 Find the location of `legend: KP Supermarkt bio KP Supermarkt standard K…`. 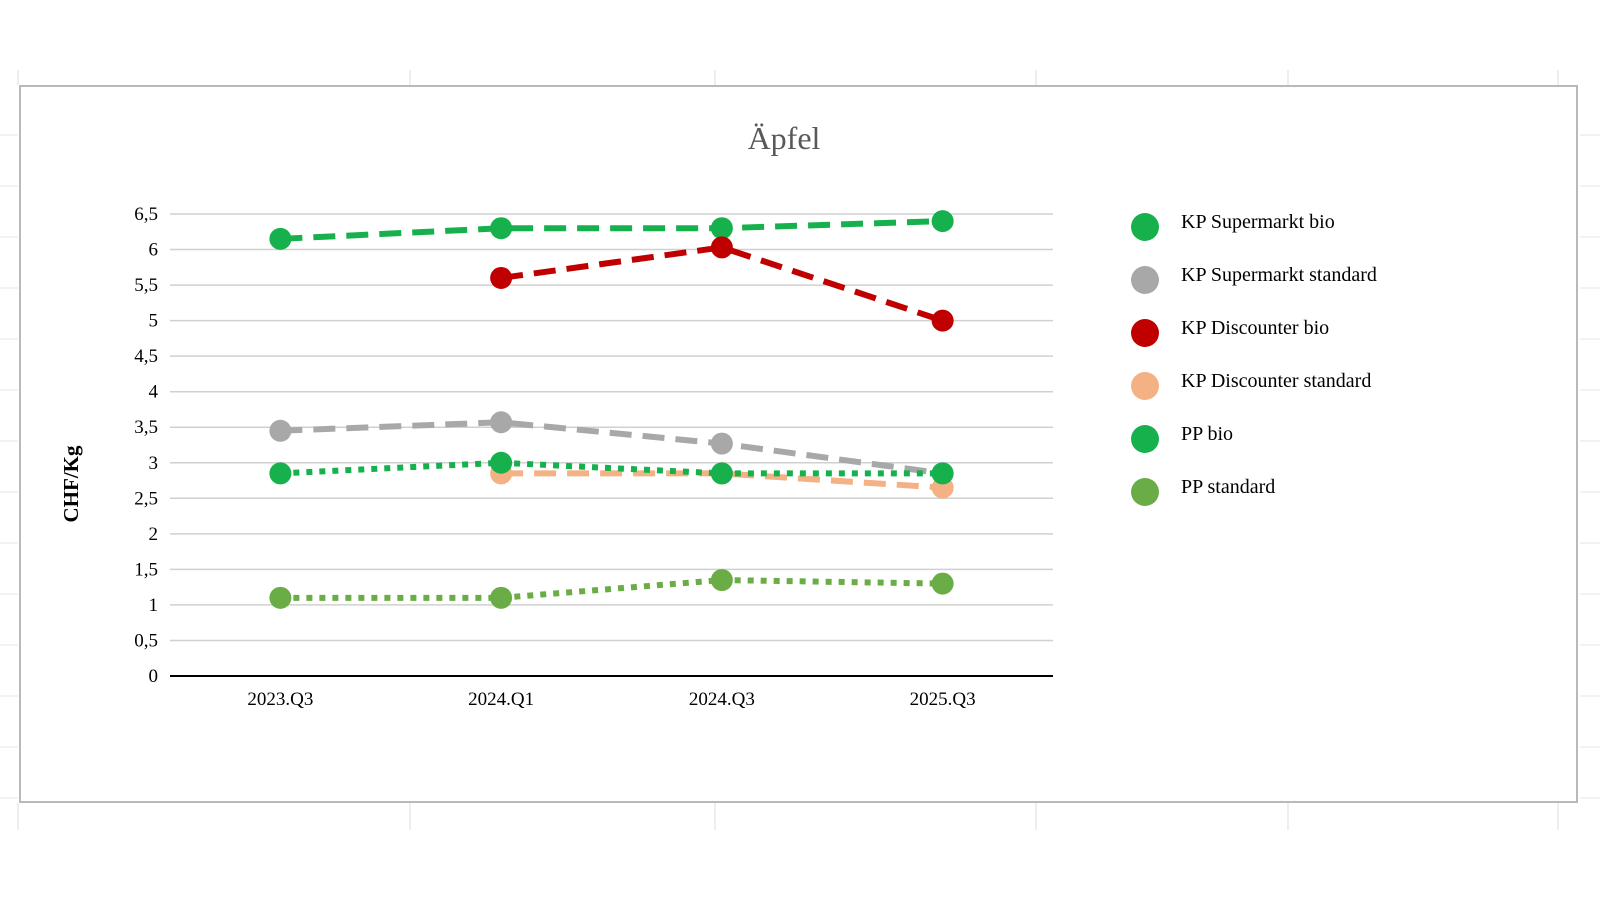

legend: KP Supermarkt bio KP Supermarkt standard K… is located at coordinates (1254, 358).